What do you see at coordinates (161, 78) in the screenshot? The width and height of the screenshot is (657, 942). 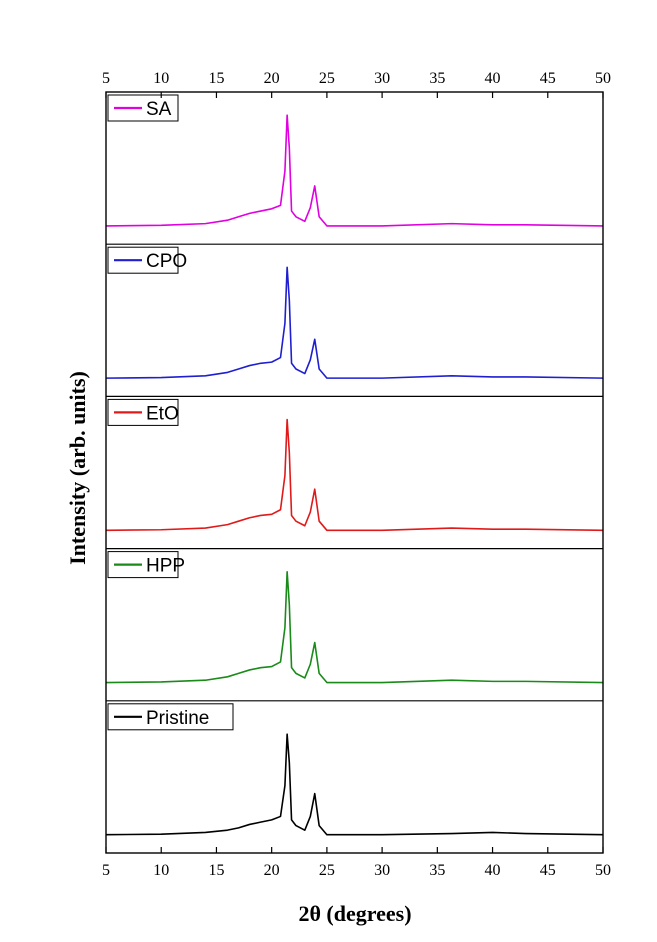 I see `x-tick-label-top: 10` at bounding box center [161, 78].